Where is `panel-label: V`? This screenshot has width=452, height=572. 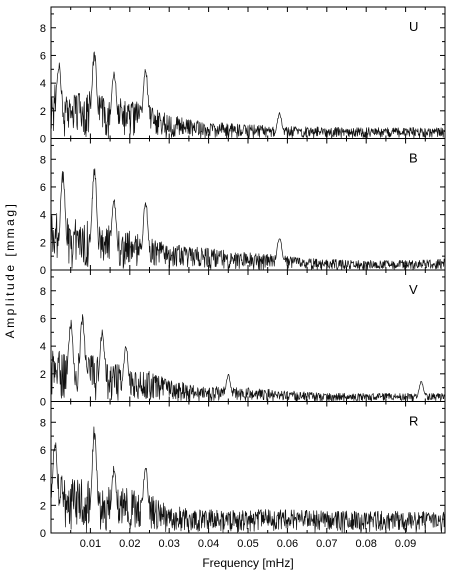
panel-label: V is located at coordinates (413, 289).